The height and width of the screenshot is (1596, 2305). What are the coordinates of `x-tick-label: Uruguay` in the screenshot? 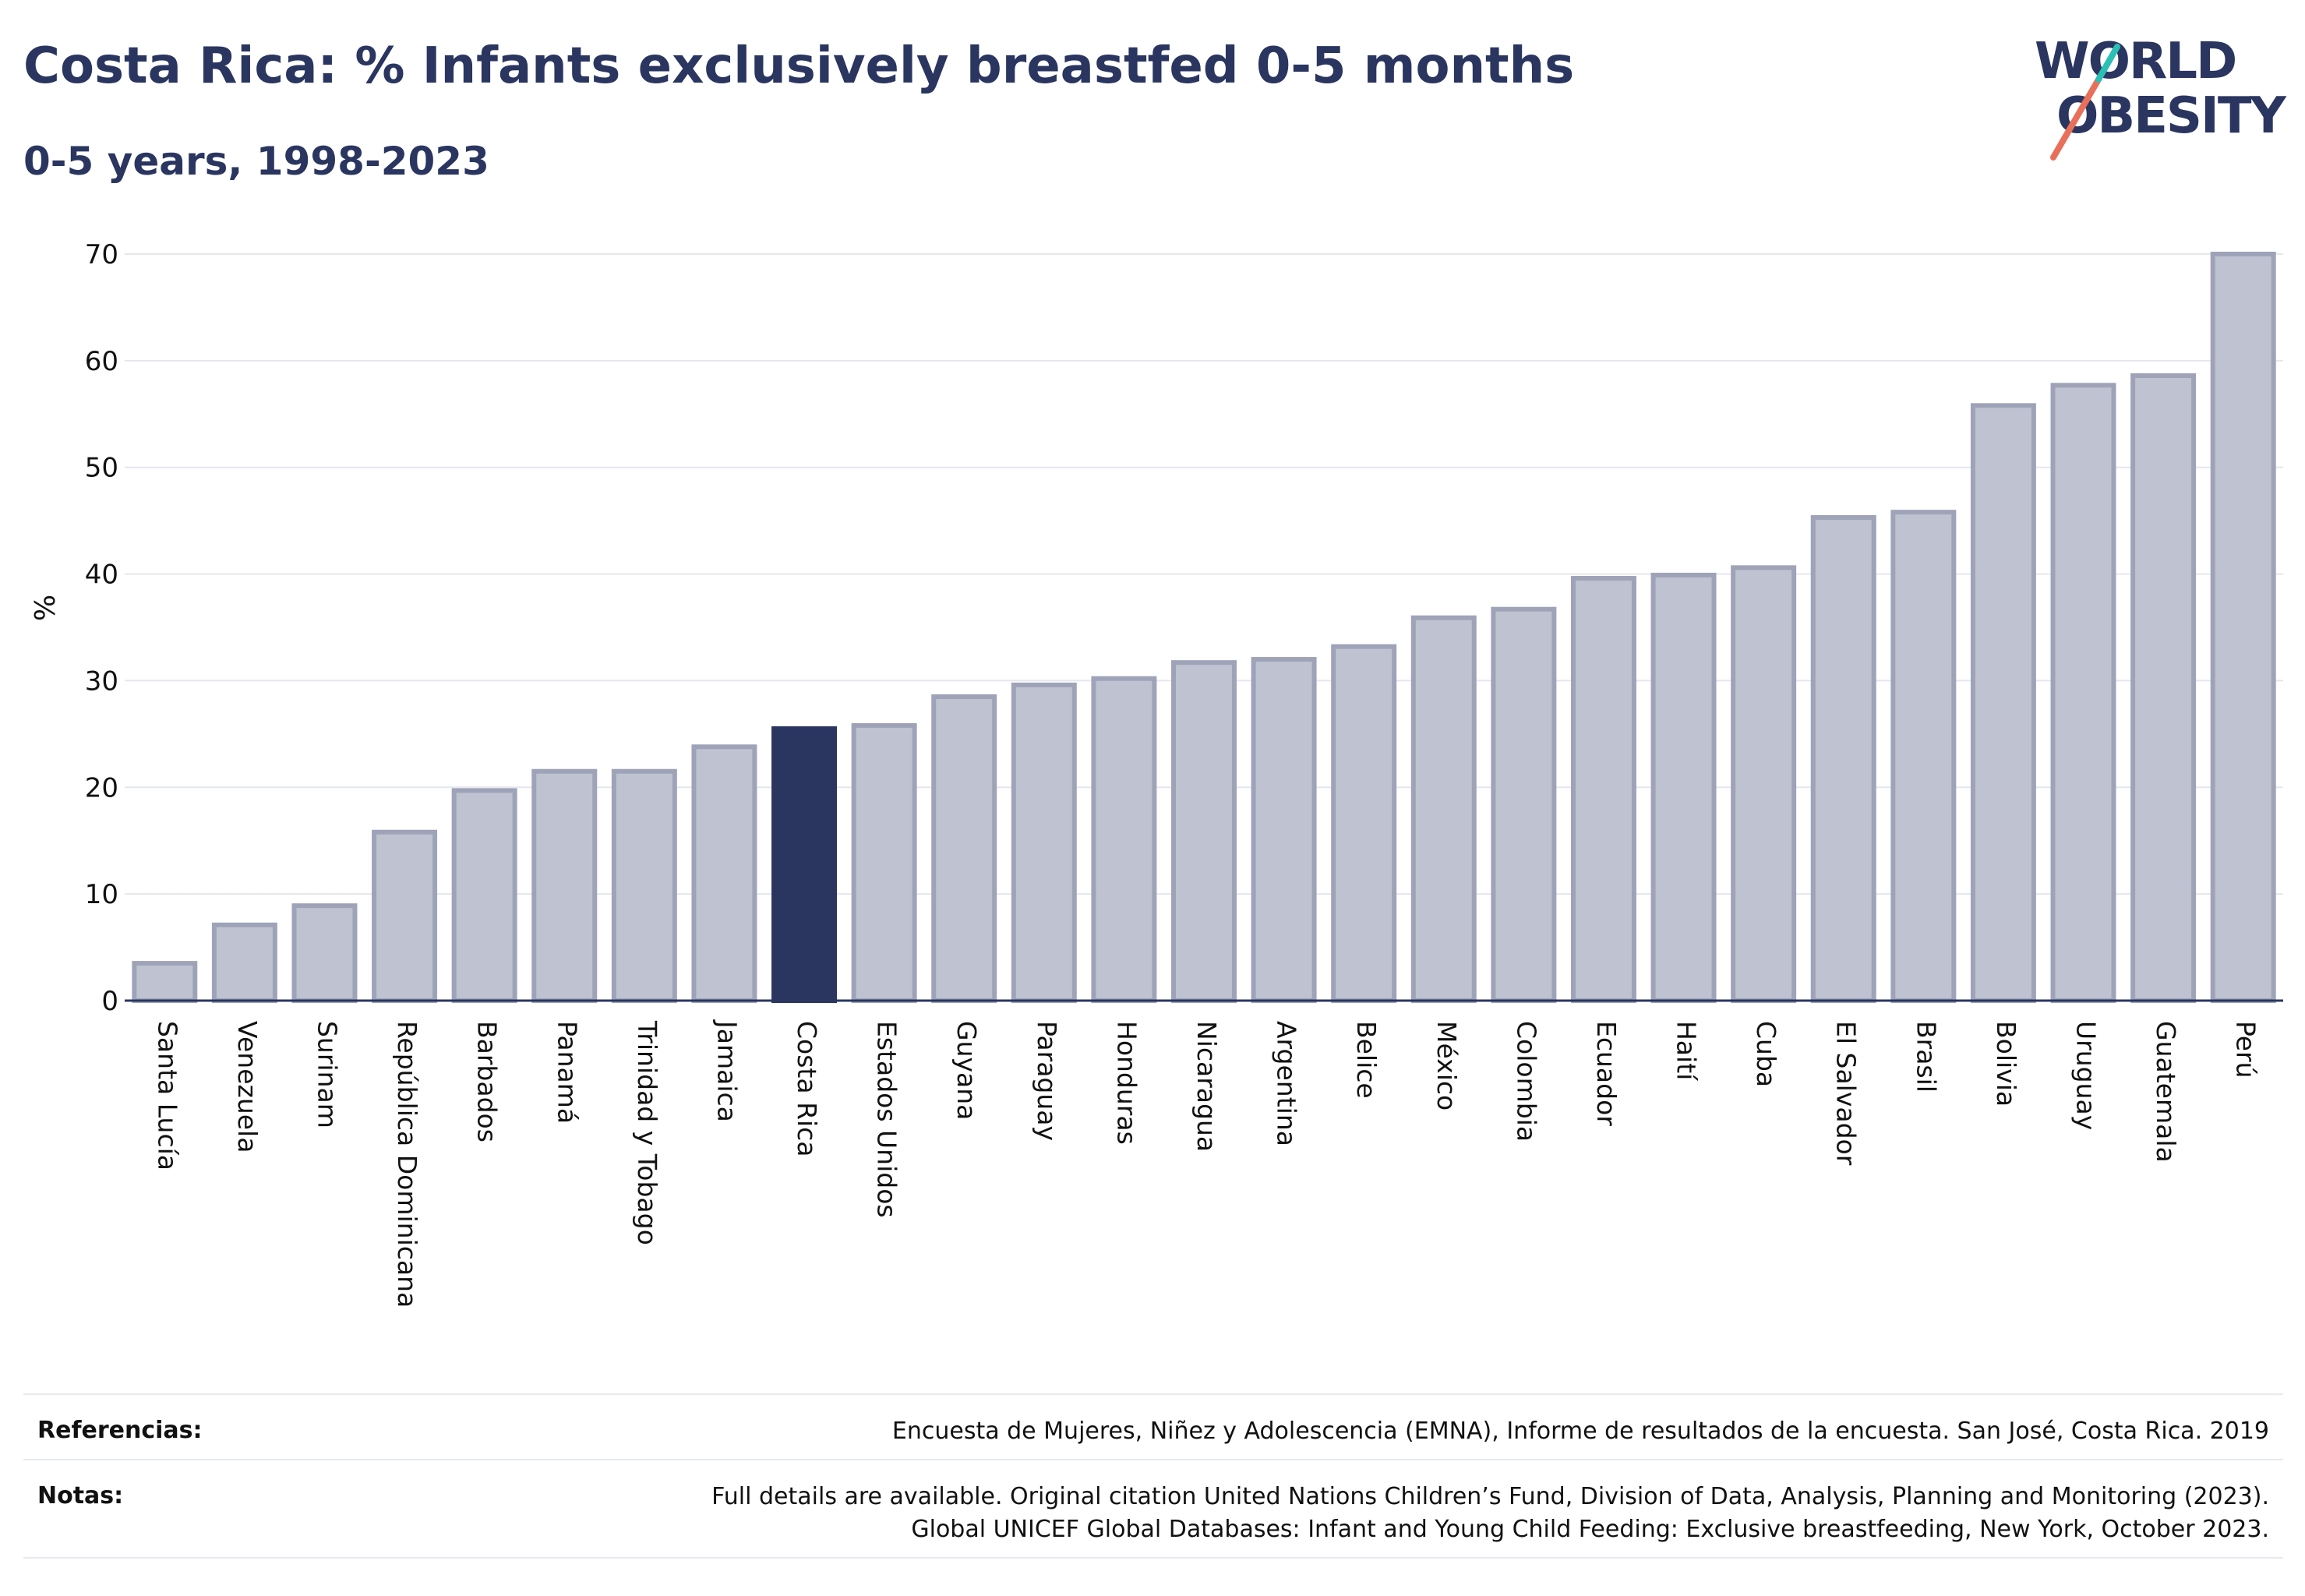 It's located at (2086, 1075).